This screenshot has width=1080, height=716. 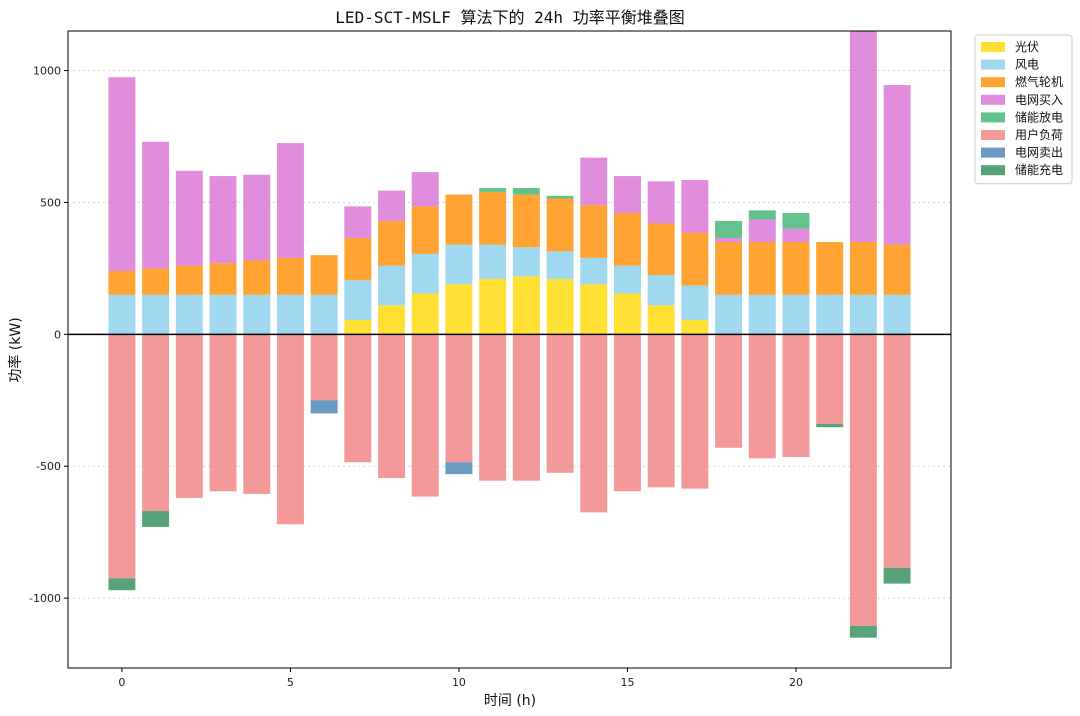 I want to click on bar-燃气轮机-h18, so click(x=729, y=268).